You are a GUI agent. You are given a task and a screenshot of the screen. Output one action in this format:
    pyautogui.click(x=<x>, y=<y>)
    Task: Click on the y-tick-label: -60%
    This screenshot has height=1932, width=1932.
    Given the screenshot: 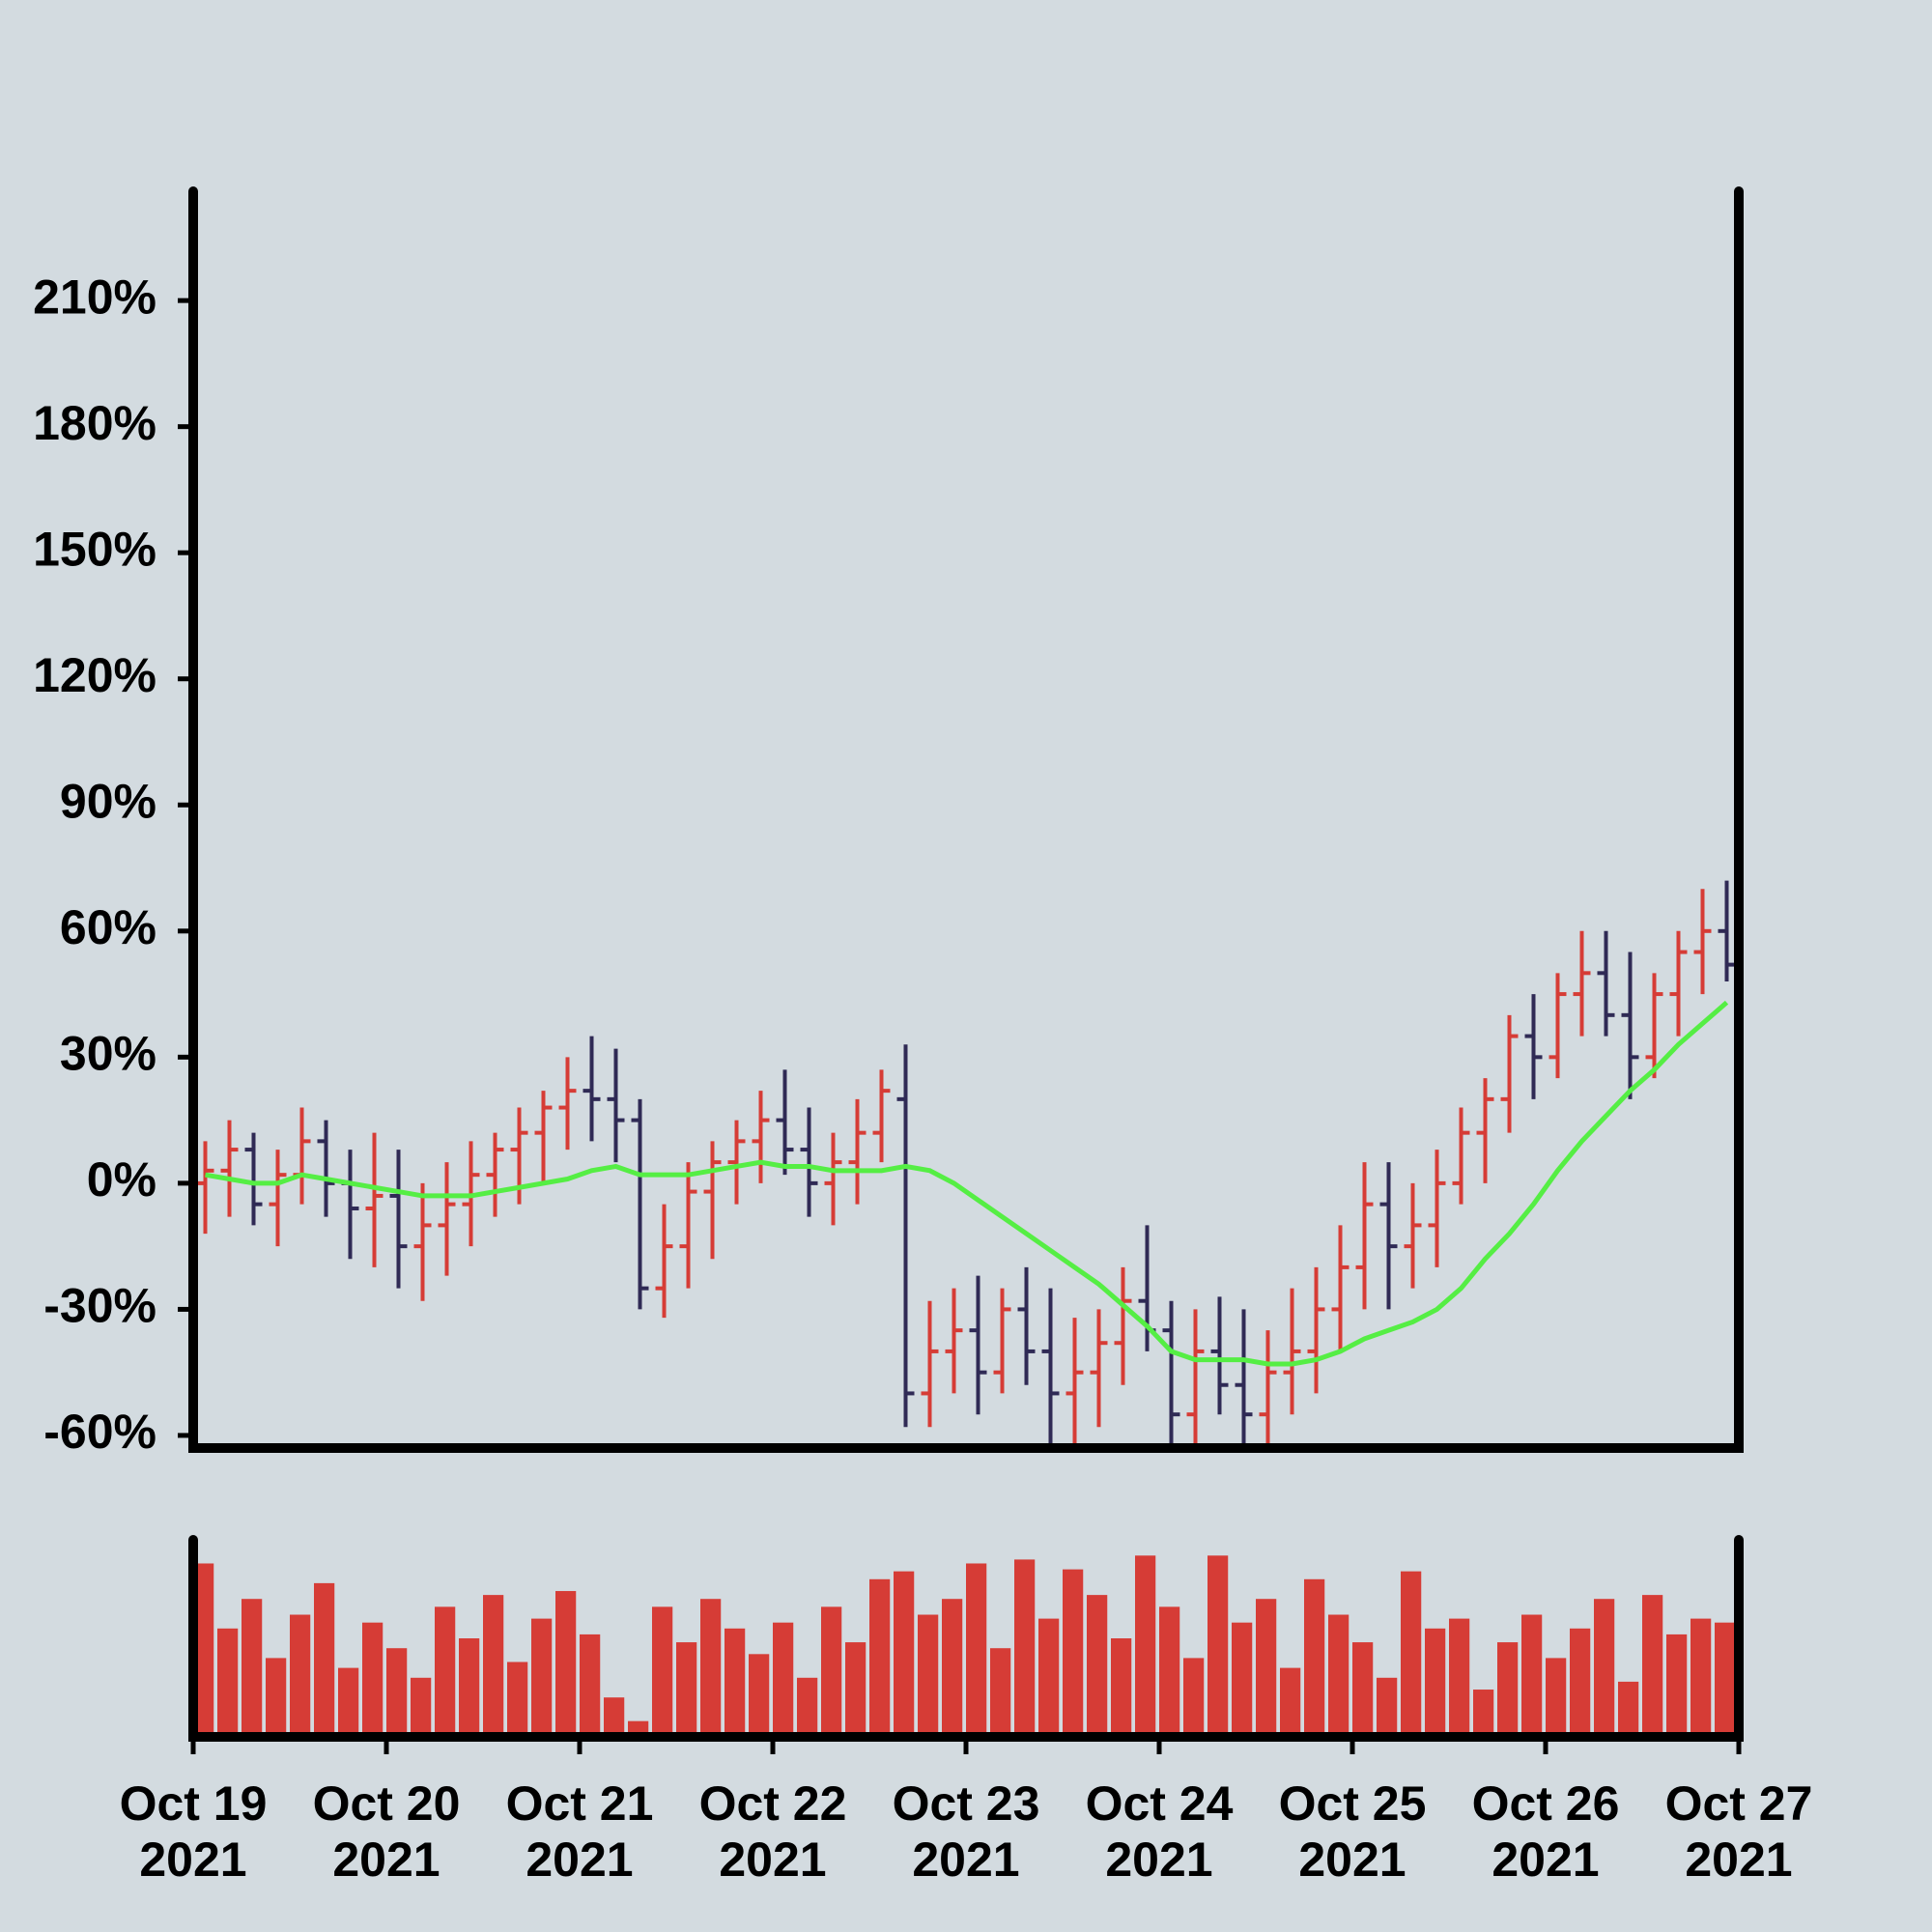 What is the action you would take?
    pyautogui.click(x=99, y=1432)
    